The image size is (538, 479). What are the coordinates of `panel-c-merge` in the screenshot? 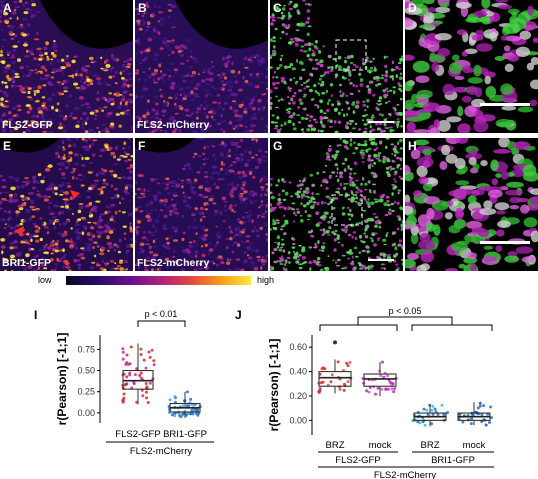 It's located at (336, 66).